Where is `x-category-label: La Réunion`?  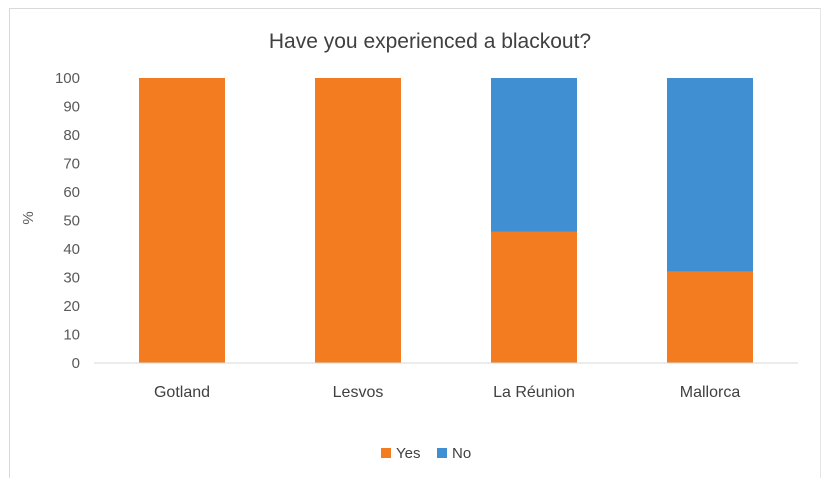
x-category-label: La Réunion is located at coordinates (534, 392).